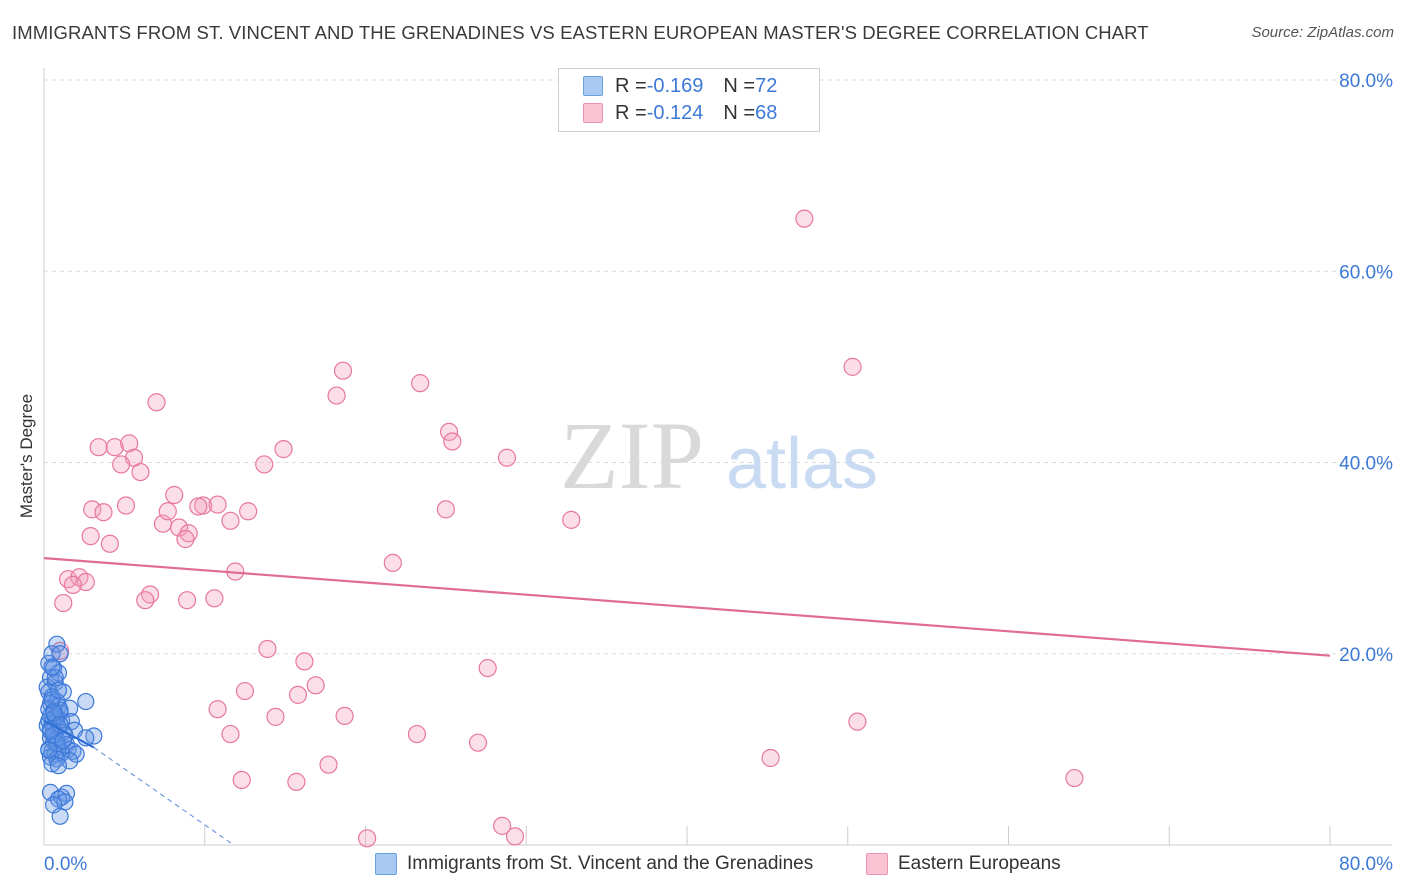  Describe the element at coordinates (593, 86) in the screenshot. I see `legend-swatch-blue` at that location.